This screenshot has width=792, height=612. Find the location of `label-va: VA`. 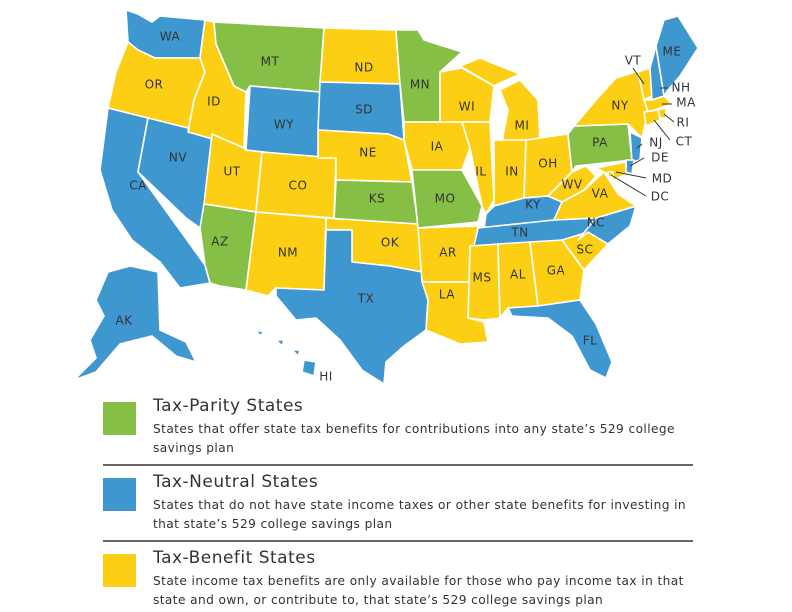

label-va: VA is located at coordinates (600, 194).